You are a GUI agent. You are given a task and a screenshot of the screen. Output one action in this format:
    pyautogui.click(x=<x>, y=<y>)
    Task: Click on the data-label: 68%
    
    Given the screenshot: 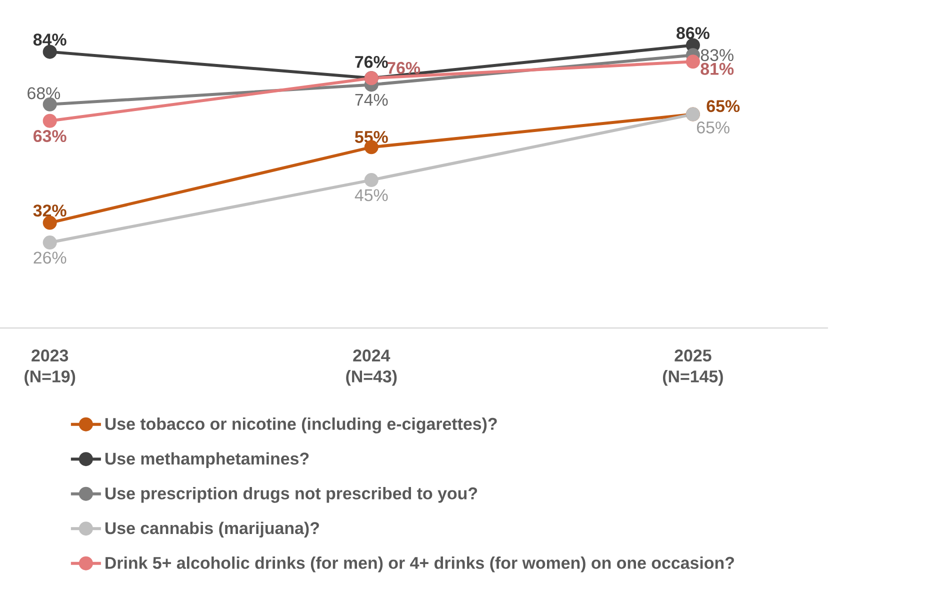 What is the action you would take?
    pyautogui.click(x=44, y=93)
    